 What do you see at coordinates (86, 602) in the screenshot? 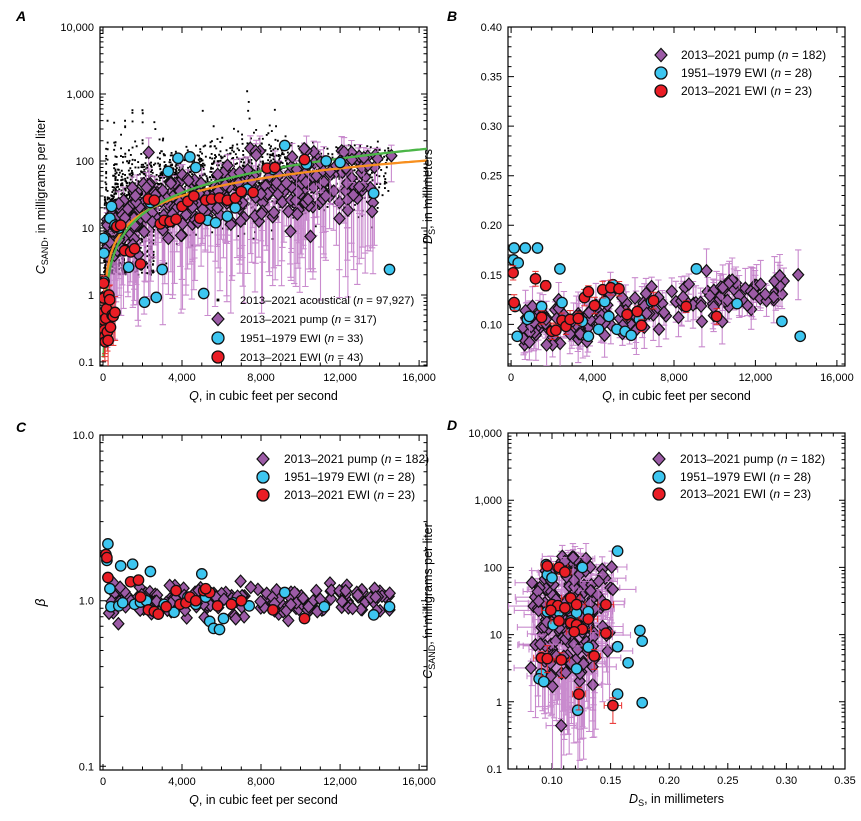
I see `svg-text: 1.0` at bounding box center [86, 602].